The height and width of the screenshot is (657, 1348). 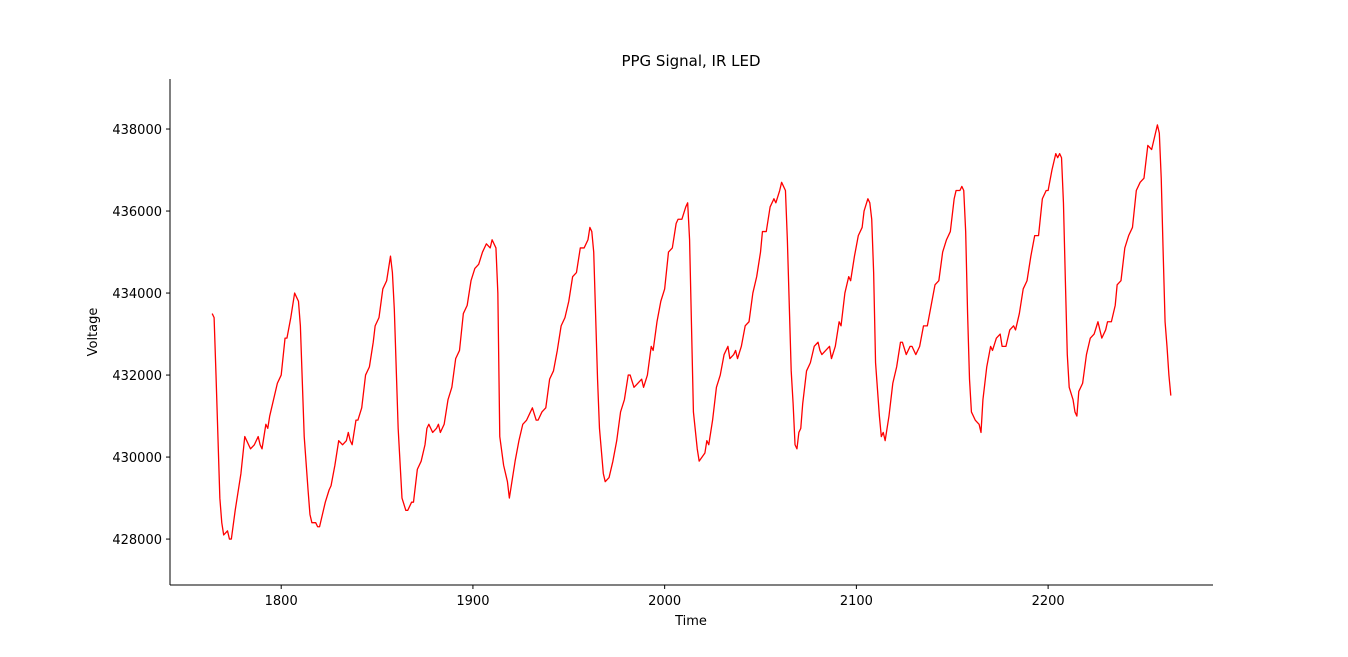 What do you see at coordinates (137, 376) in the screenshot?
I see `y-tick-label: 432000` at bounding box center [137, 376].